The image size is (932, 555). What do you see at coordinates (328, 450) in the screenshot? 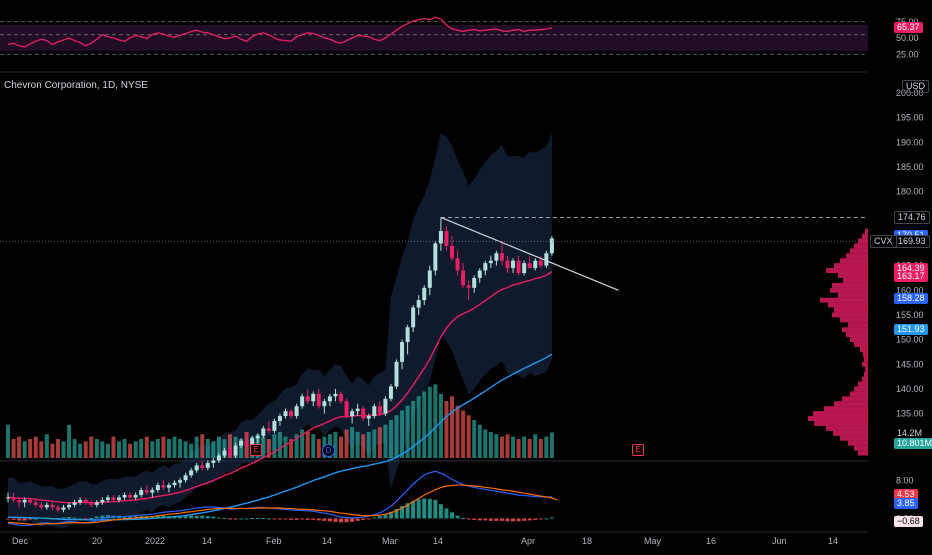
I see `dividend-marker: D` at bounding box center [328, 450].